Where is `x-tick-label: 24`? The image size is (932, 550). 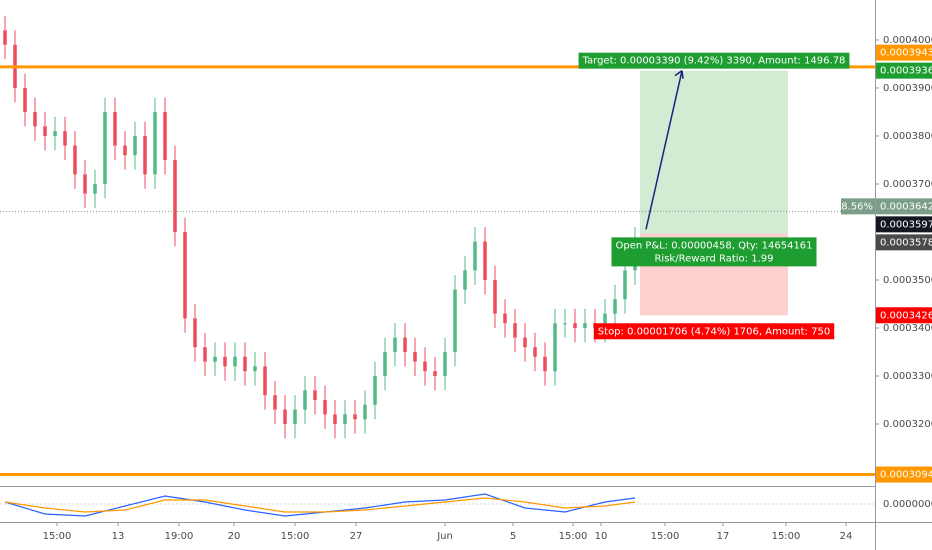
x-tick-label: 24 is located at coordinates (846, 536).